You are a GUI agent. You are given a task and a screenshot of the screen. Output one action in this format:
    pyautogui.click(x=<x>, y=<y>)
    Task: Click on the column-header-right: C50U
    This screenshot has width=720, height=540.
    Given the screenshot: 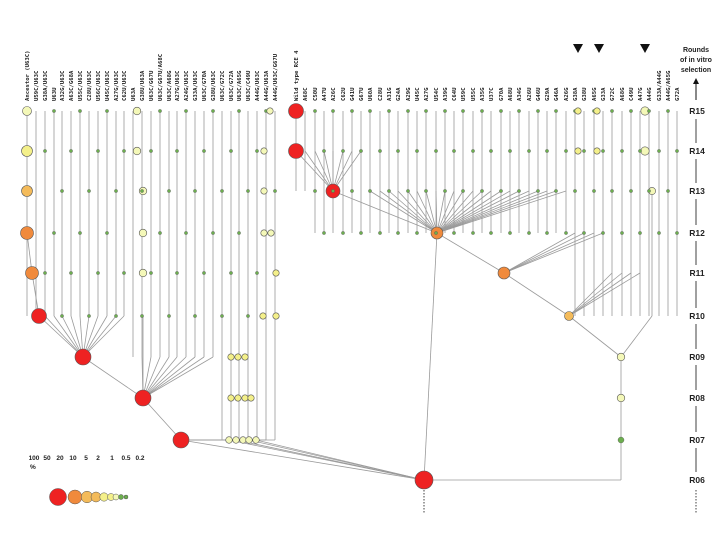 What is the action you would take?
    pyautogui.click(x=316, y=94)
    